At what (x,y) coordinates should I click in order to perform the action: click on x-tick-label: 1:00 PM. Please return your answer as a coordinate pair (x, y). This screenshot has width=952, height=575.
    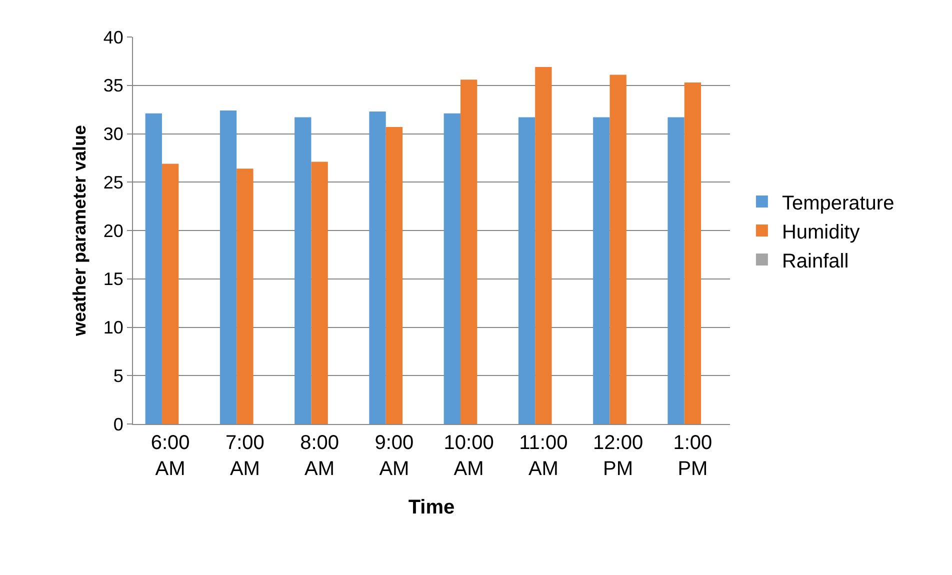
    Looking at the image, I should click on (692, 456).